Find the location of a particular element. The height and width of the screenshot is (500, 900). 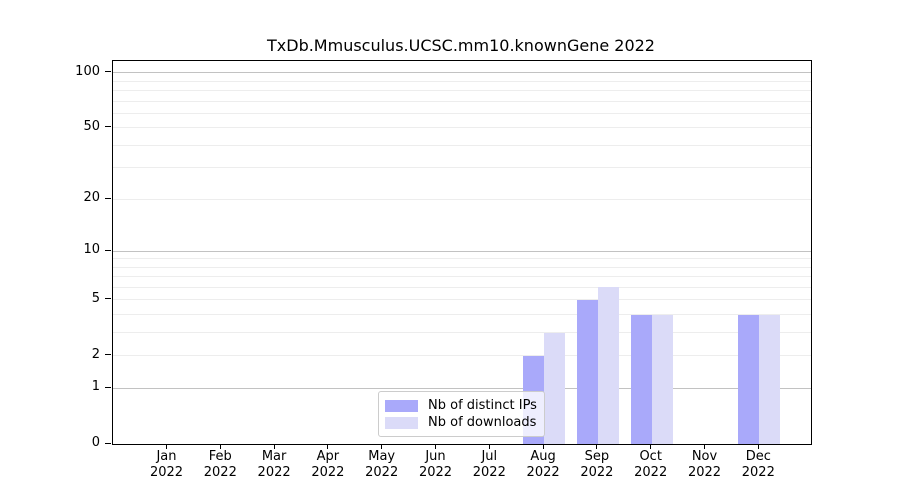

y-tick-label: 50 is located at coordinates (91, 126).